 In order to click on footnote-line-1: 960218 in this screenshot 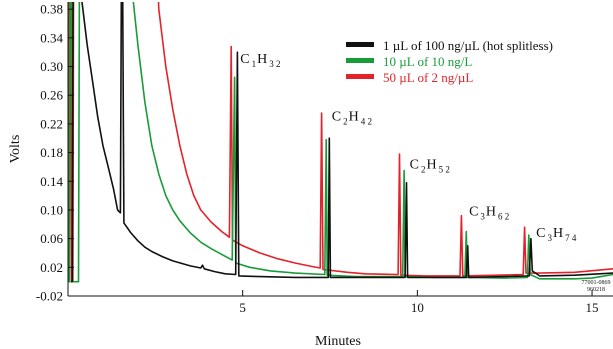, I will do `click(596, 290)`.